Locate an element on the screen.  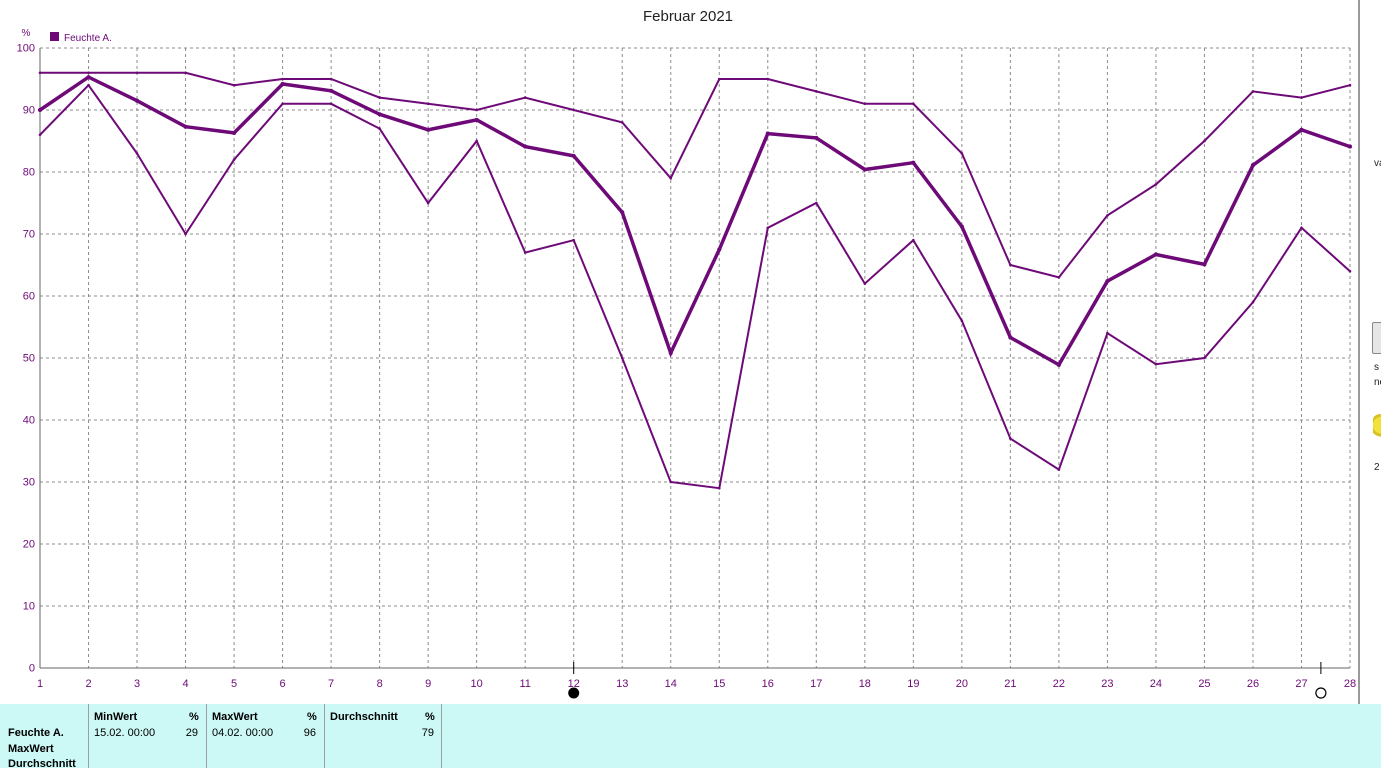
y-tick-label: 30 is located at coordinates (29, 483).